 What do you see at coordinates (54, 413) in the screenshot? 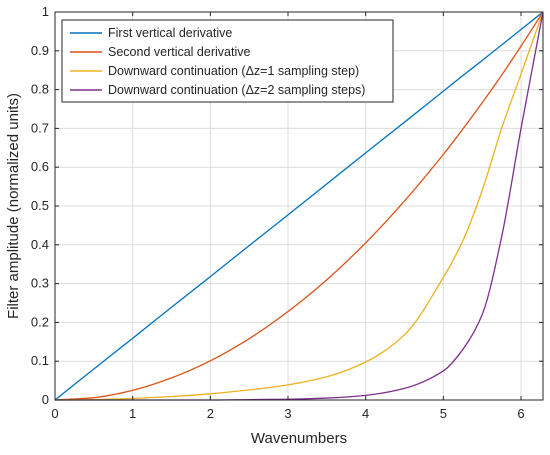
I see `x-tick-label: 0` at bounding box center [54, 413].